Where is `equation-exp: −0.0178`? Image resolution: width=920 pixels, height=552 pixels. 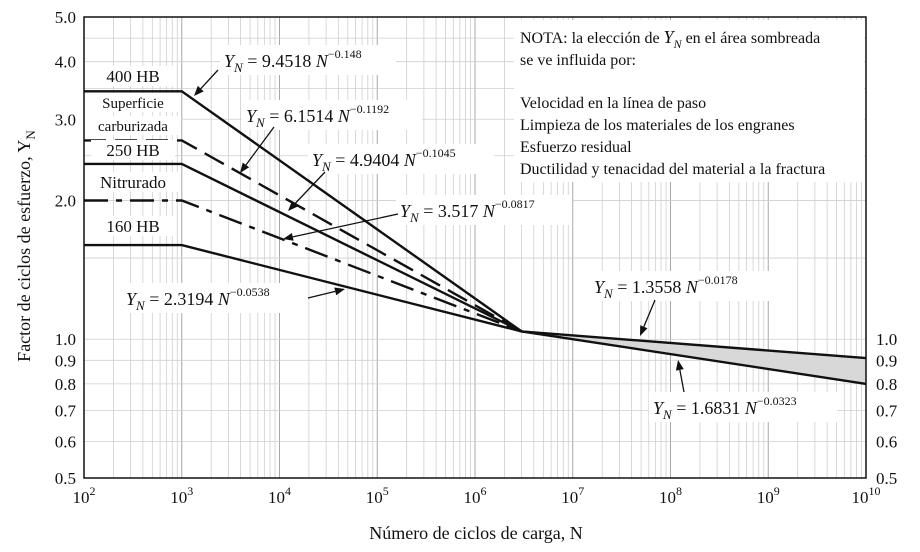
equation-exp: −0.0178 is located at coordinates (718, 280).